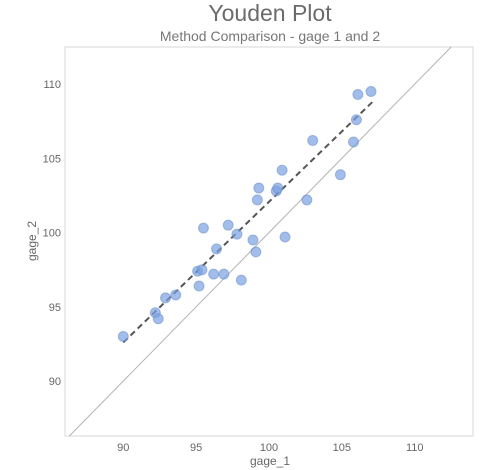 This screenshot has height=470, width=504. I want to click on y-tick-label: 100, so click(52, 234).